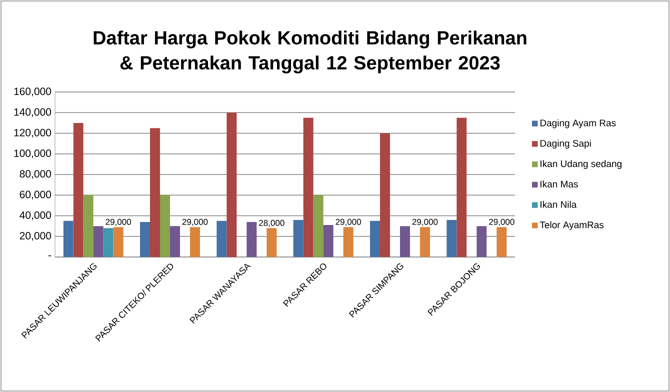 This screenshot has width=670, height=392. What do you see at coordinates (36, 195) in the screenshot?
I see `y-tick-label: 60,000` at bounding box center [36, 195].